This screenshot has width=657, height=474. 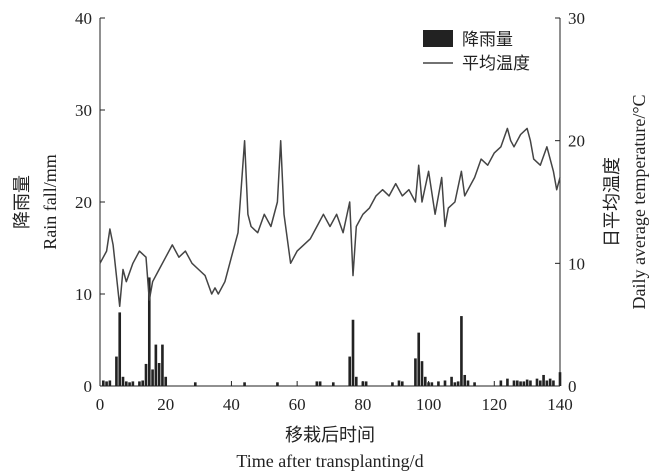 What do you see at coordinates (83, 294) in the screenshot?
I see `left-y-tick-label: 10` at bounding box center [83, 294].